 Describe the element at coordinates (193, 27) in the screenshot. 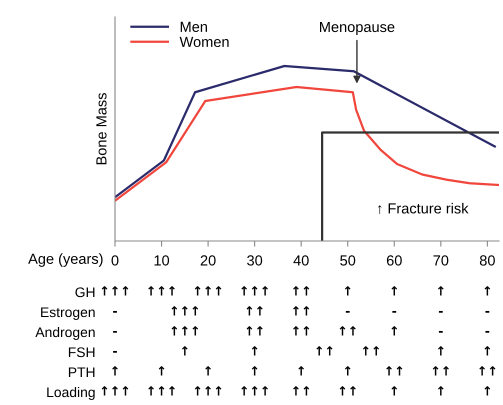

I see `legend-label: Men` at that location.